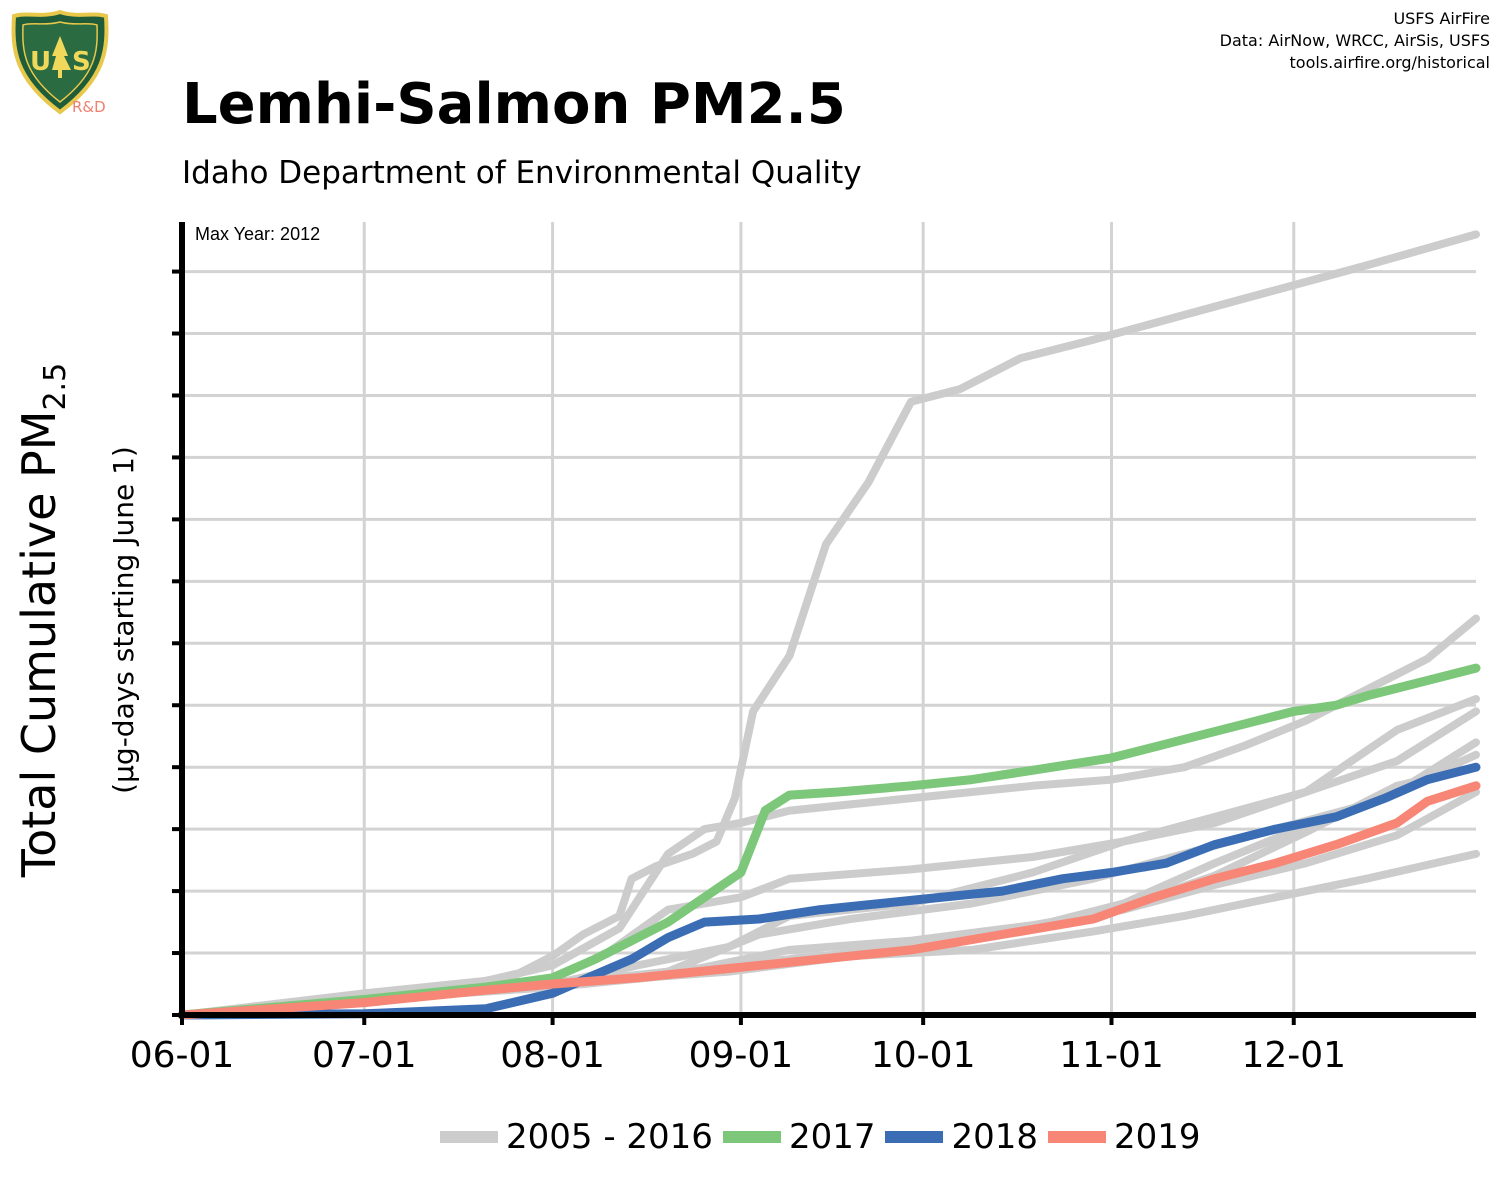 Image resolution: width=1500 pixels, height=1200 pixels. I want to click on chart-legend: 2005 - 2016 2017 2018 2019, so click(825, 1137).